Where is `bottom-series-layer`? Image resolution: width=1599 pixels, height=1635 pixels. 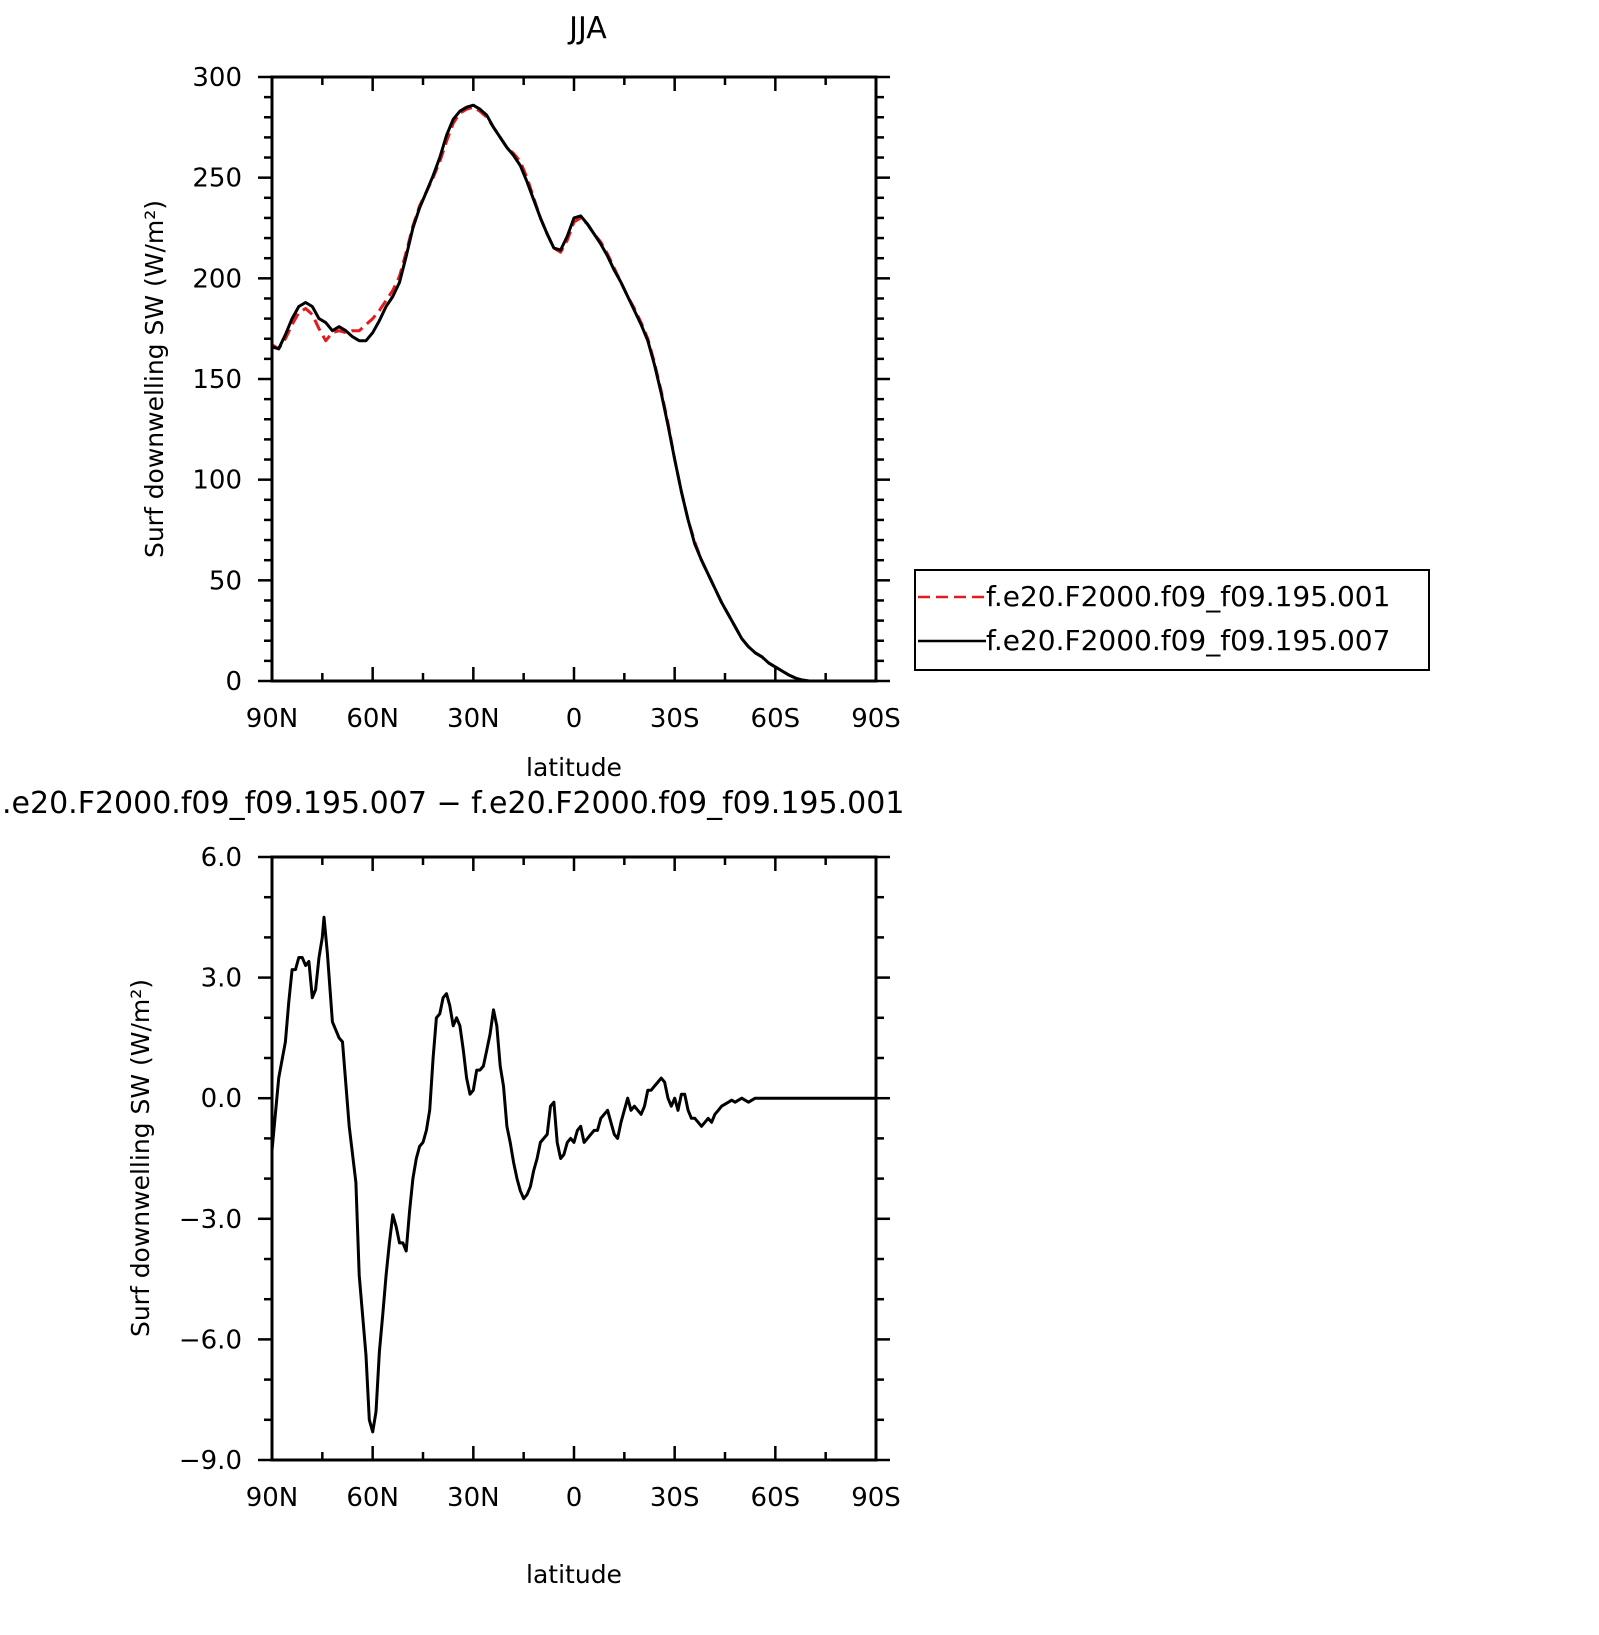 bottom-series-layer is located at coordinates (573, 1174).